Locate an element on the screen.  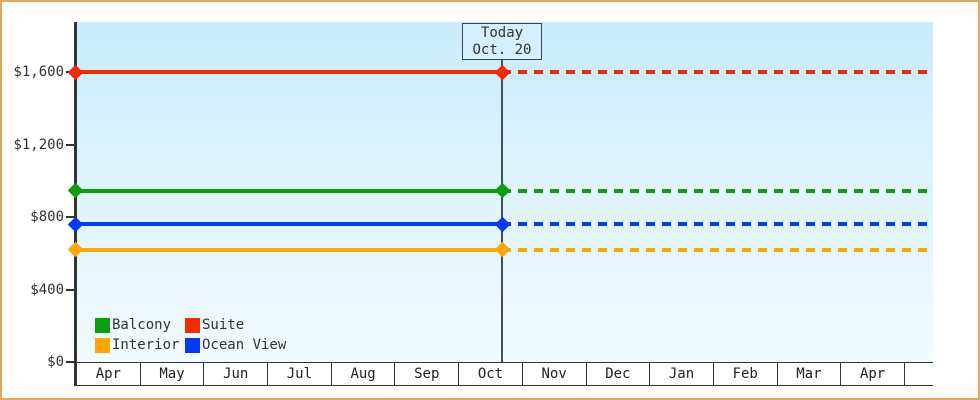
x-axis-month: May is located at coordinates (173, 374).